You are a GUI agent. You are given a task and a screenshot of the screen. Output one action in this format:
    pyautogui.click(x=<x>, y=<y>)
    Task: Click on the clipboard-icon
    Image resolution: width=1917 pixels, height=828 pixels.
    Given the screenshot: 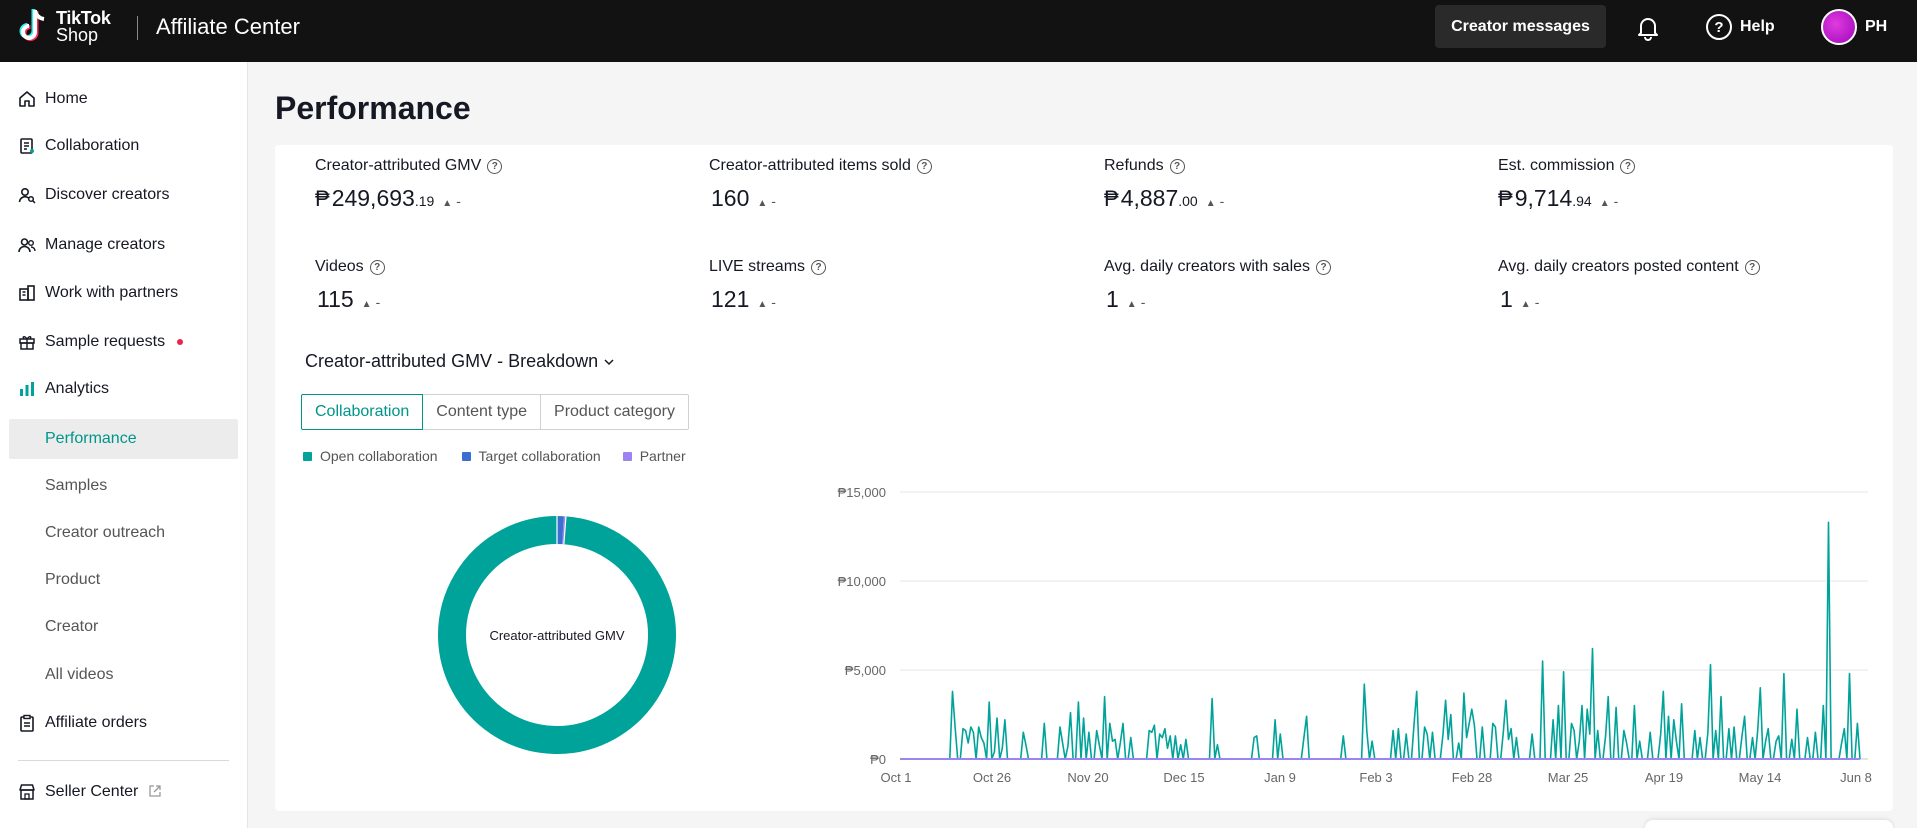 What is the action you would take?
    pyautogui.click(x=27, y=723)
    